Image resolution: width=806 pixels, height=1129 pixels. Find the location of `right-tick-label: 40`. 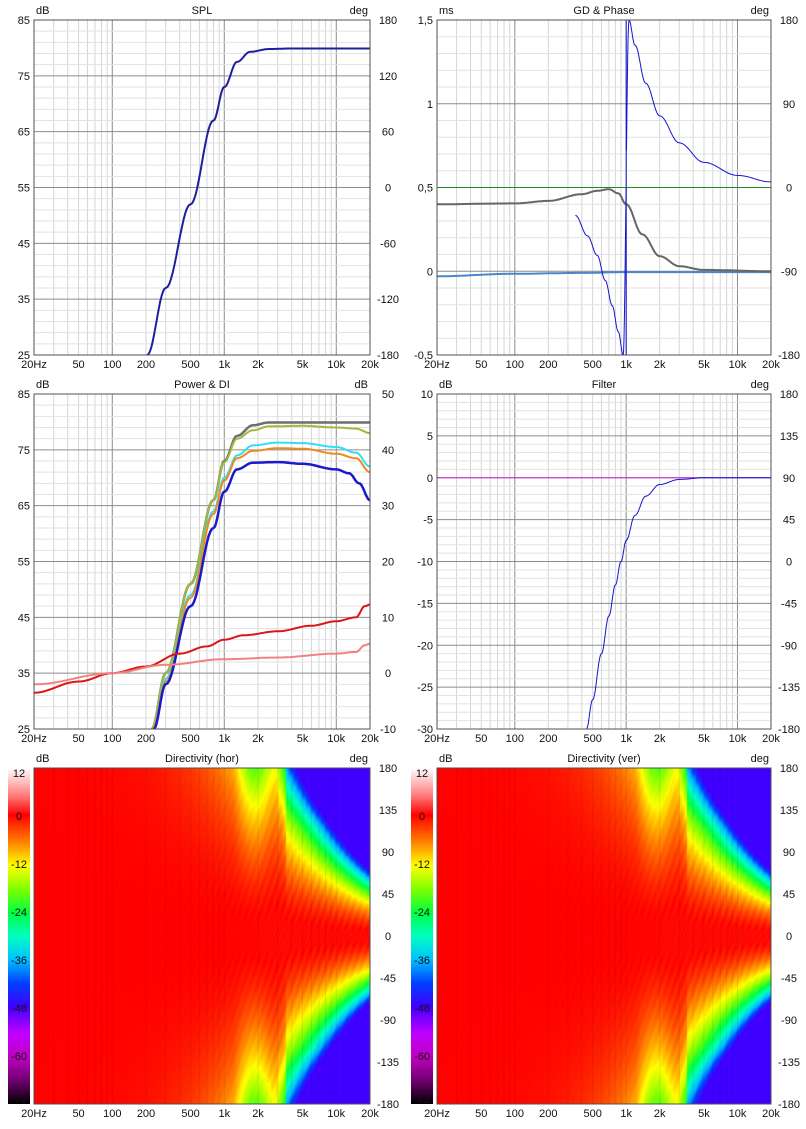

right-tick-label: 40 is located at coordinates (388, 451).